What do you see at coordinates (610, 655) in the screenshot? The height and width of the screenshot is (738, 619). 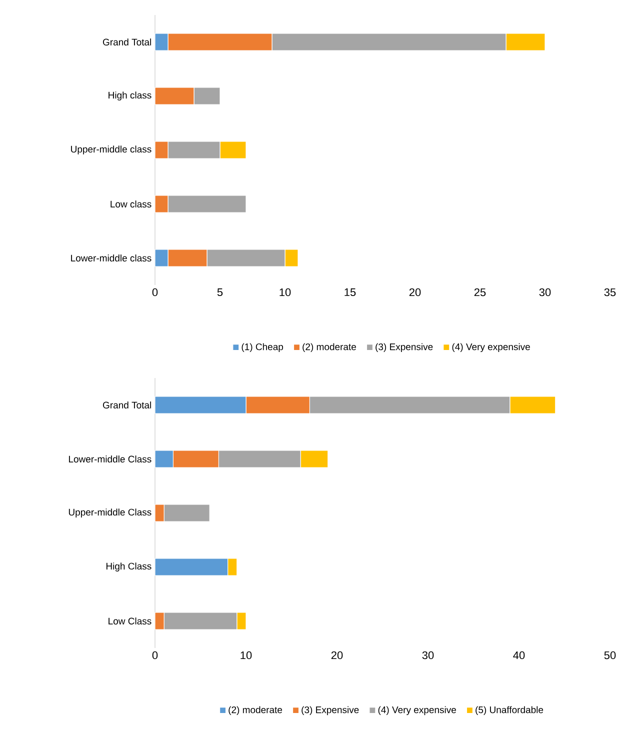 I see `x-tick-label: 50` at bounding box center [610, 655].